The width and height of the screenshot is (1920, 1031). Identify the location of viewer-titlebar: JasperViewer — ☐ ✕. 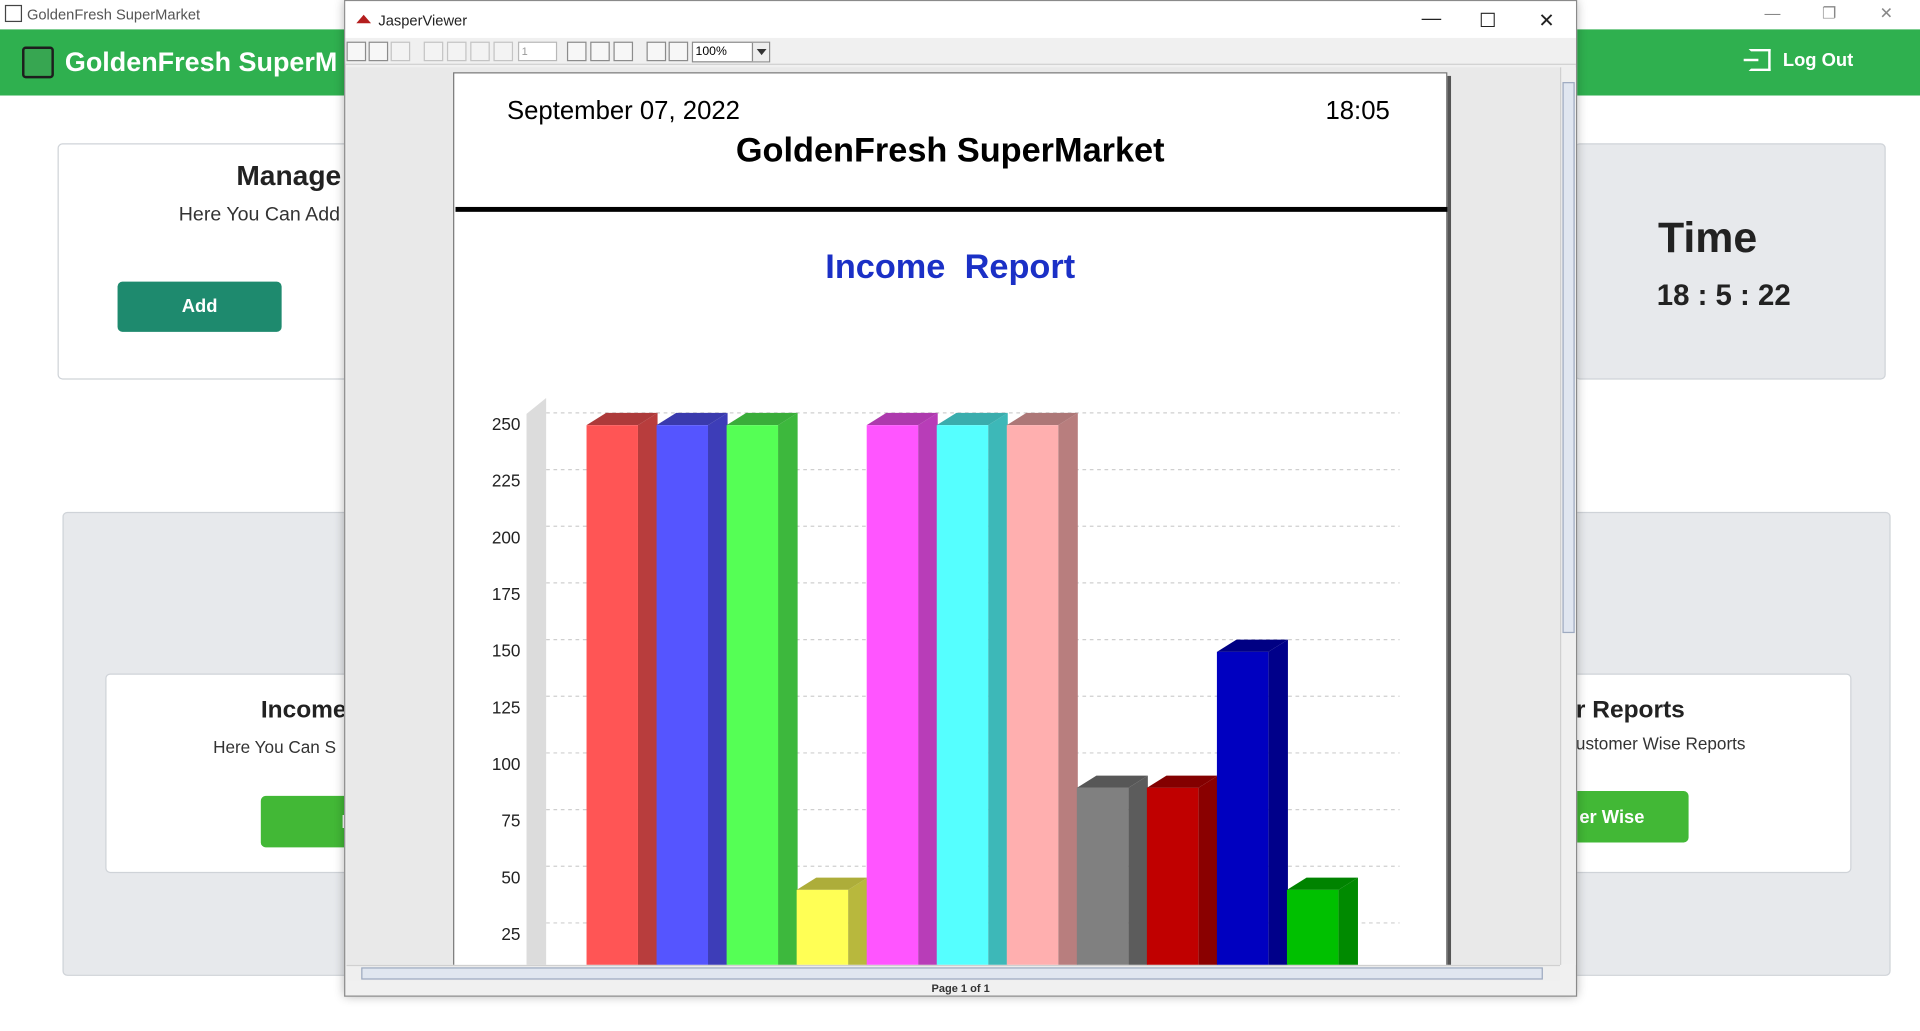
(960, 19).